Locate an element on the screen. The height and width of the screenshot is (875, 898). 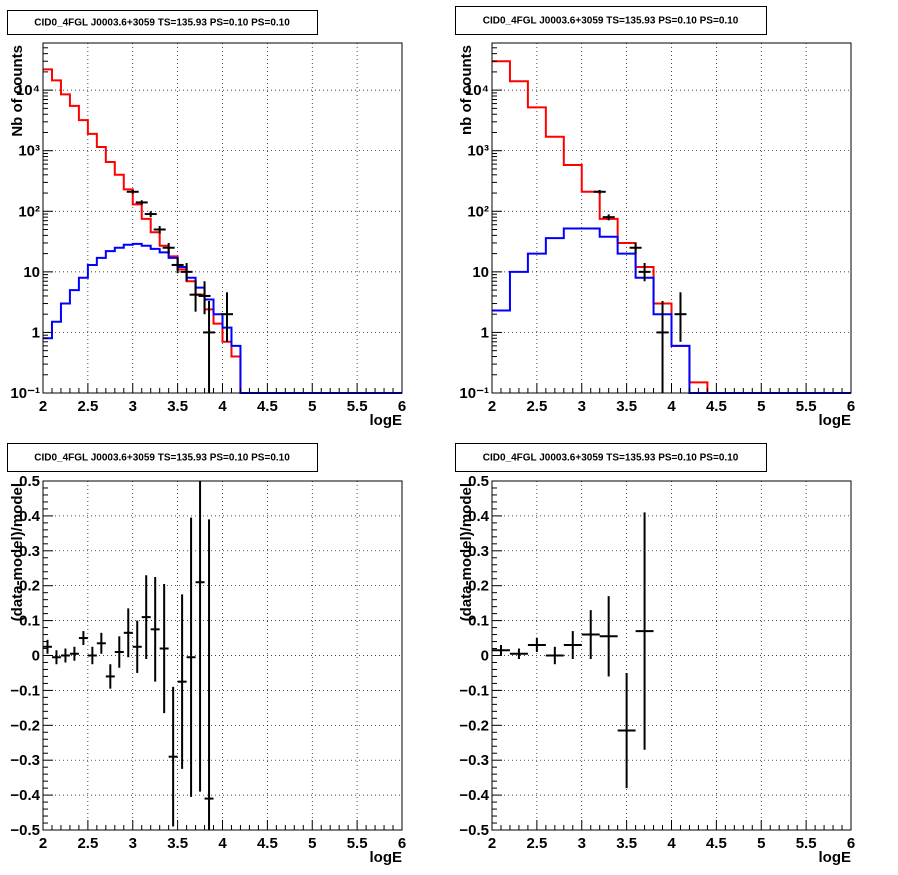
y-axis-title: Nb of counts is located at coordinates (17, 91).